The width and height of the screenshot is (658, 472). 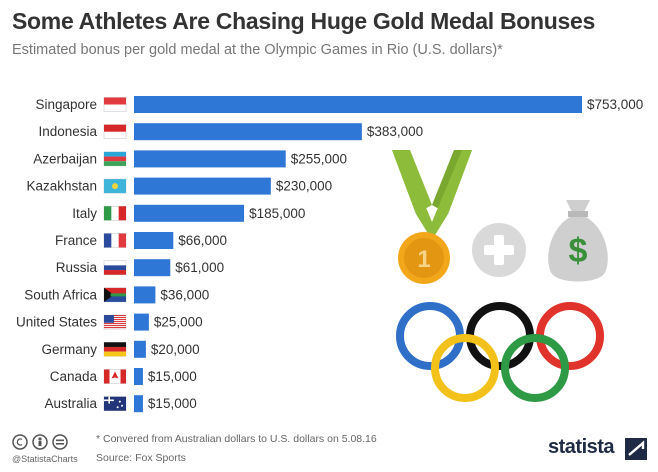 I want to click on category-label: Indonesia, so click(x=67, y=131).